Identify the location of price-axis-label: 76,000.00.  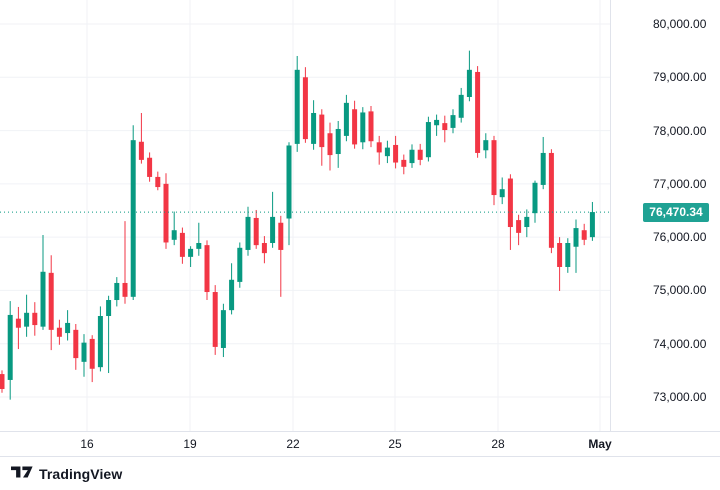
(680, 237).